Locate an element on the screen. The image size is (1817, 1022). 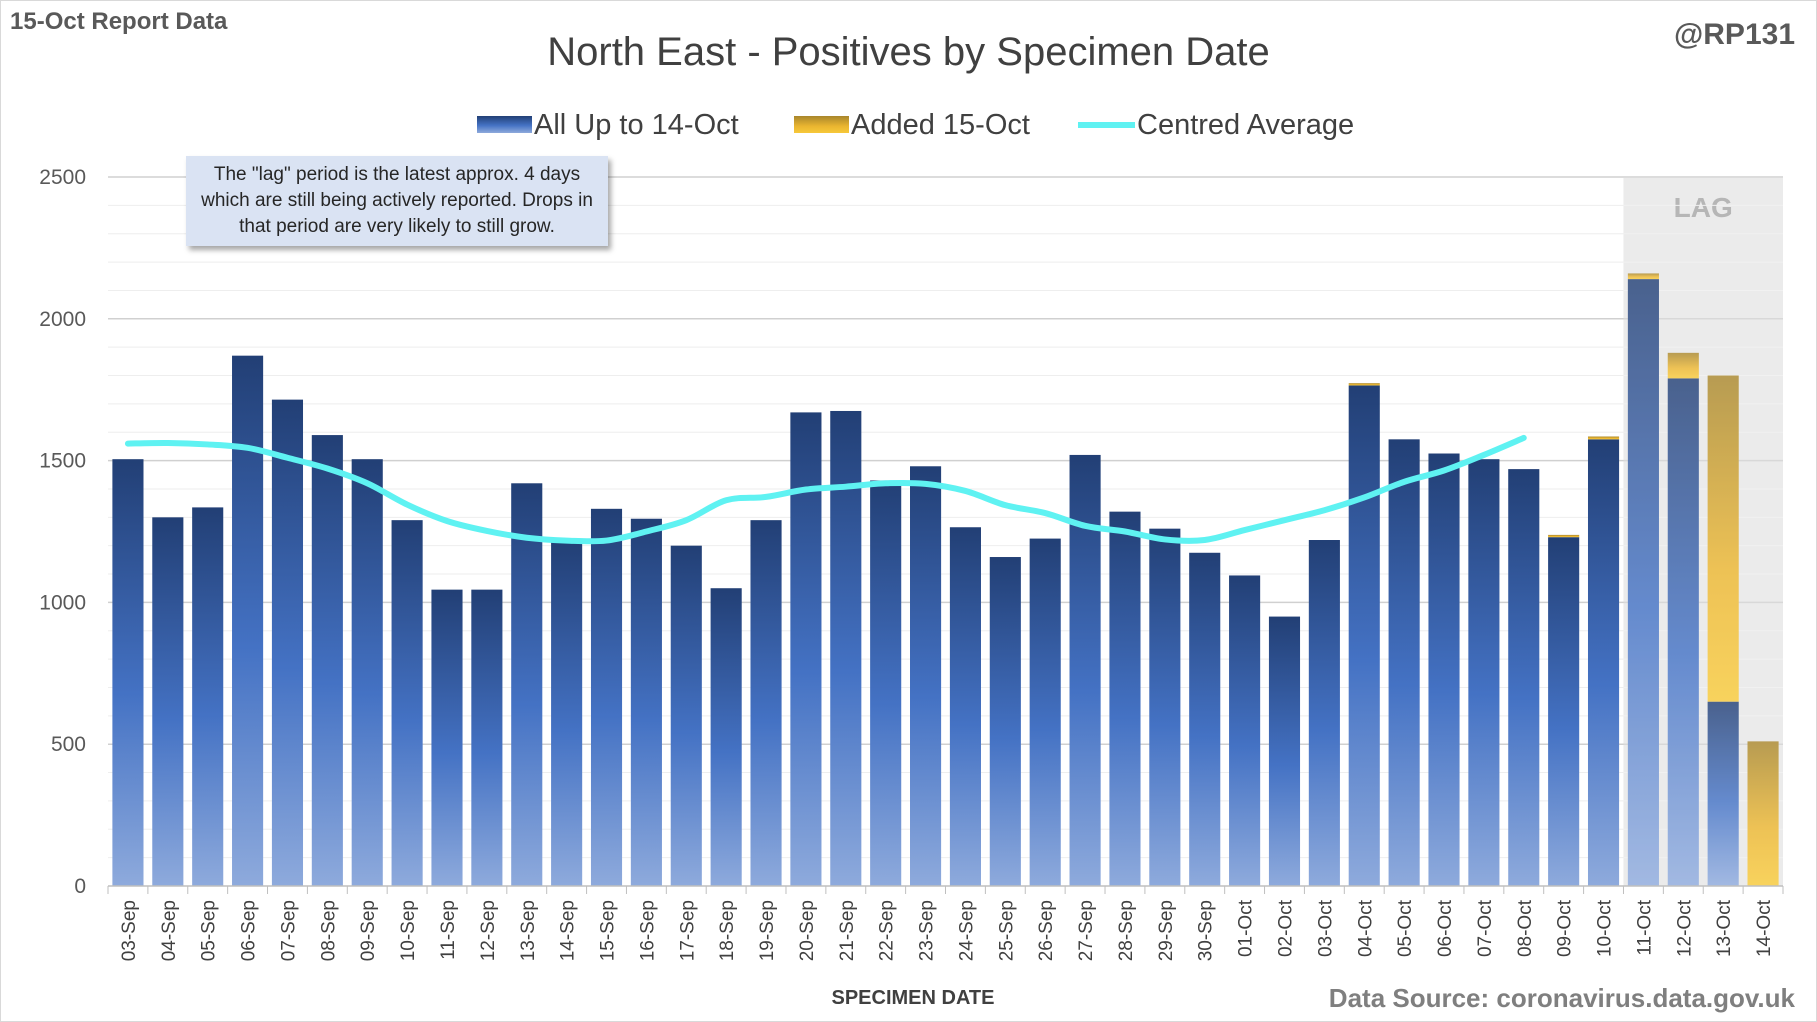
x-tick-label: 01-Oct is located at coordinates (1246, 928).